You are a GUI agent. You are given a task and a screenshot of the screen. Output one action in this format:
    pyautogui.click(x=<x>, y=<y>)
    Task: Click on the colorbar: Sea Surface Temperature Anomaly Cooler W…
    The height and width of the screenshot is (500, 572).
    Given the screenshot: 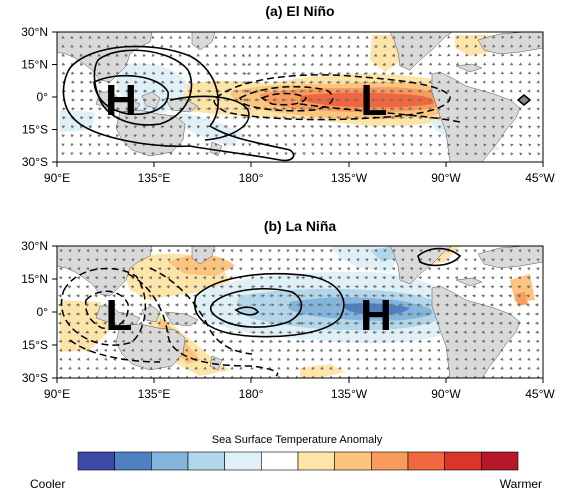 What is the action you would take?
    pyautogui.click(x=286, y=462)
    